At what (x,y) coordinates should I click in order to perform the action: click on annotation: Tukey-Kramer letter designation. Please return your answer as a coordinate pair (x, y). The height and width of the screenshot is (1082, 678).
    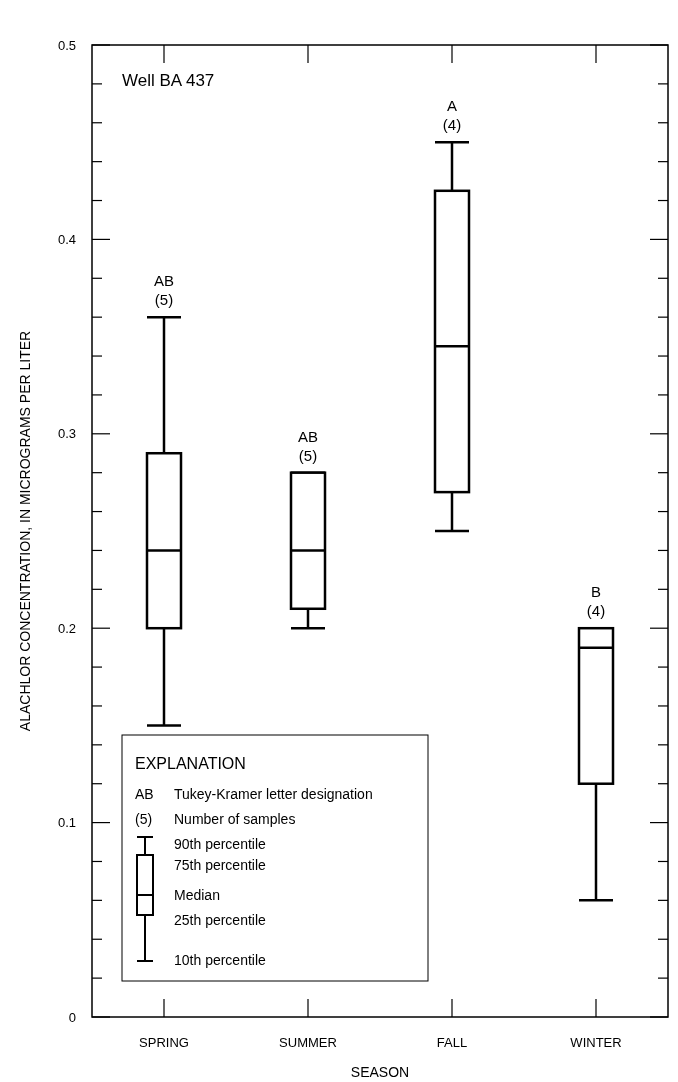
    Looking at the image, I should click on (273, 794).